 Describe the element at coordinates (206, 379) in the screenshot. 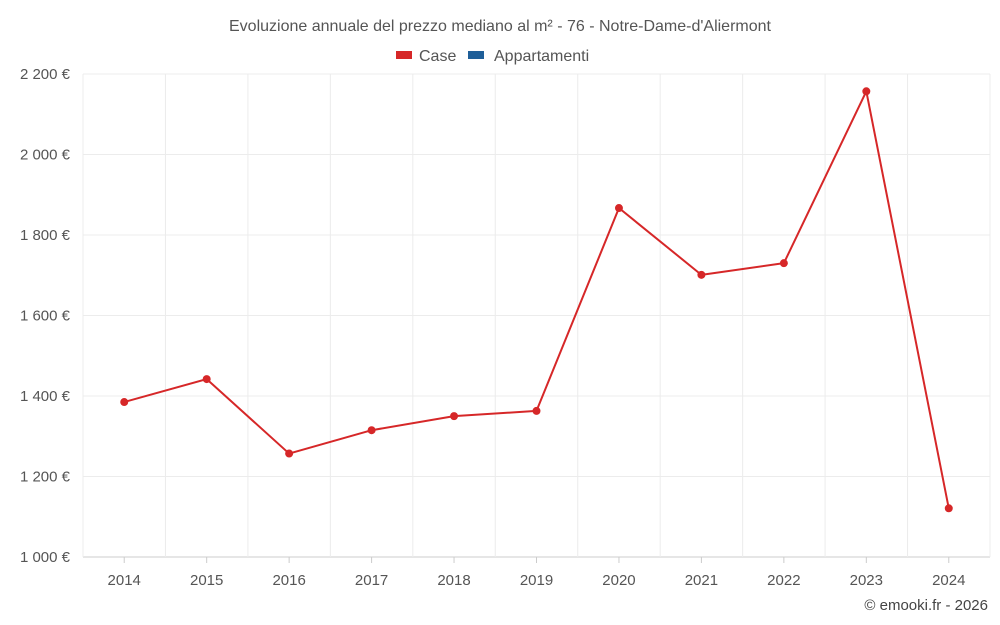

I see `data-point-2015` at that location.